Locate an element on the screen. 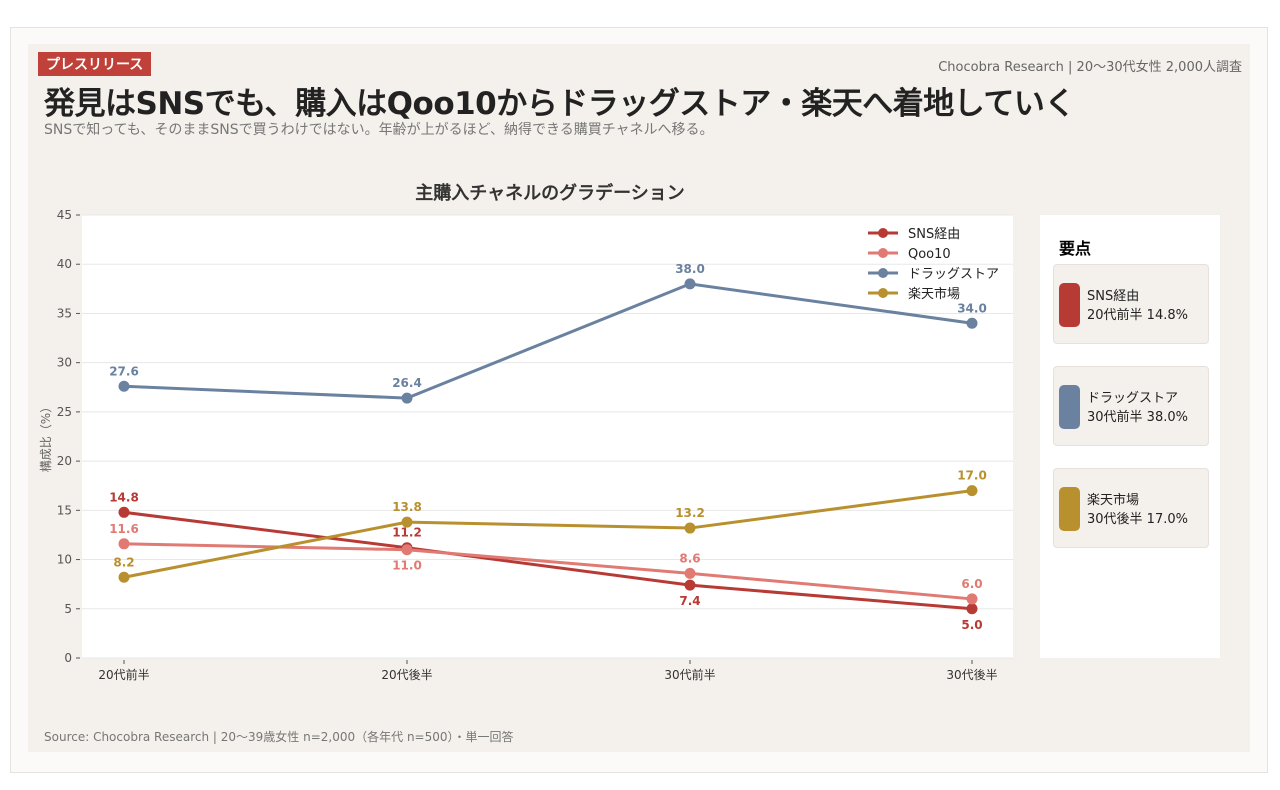 Image resolution: width=1280 pixels, height=790 pixels. key-point-line: ドラッグストア is located at coordinates (1133, 398).